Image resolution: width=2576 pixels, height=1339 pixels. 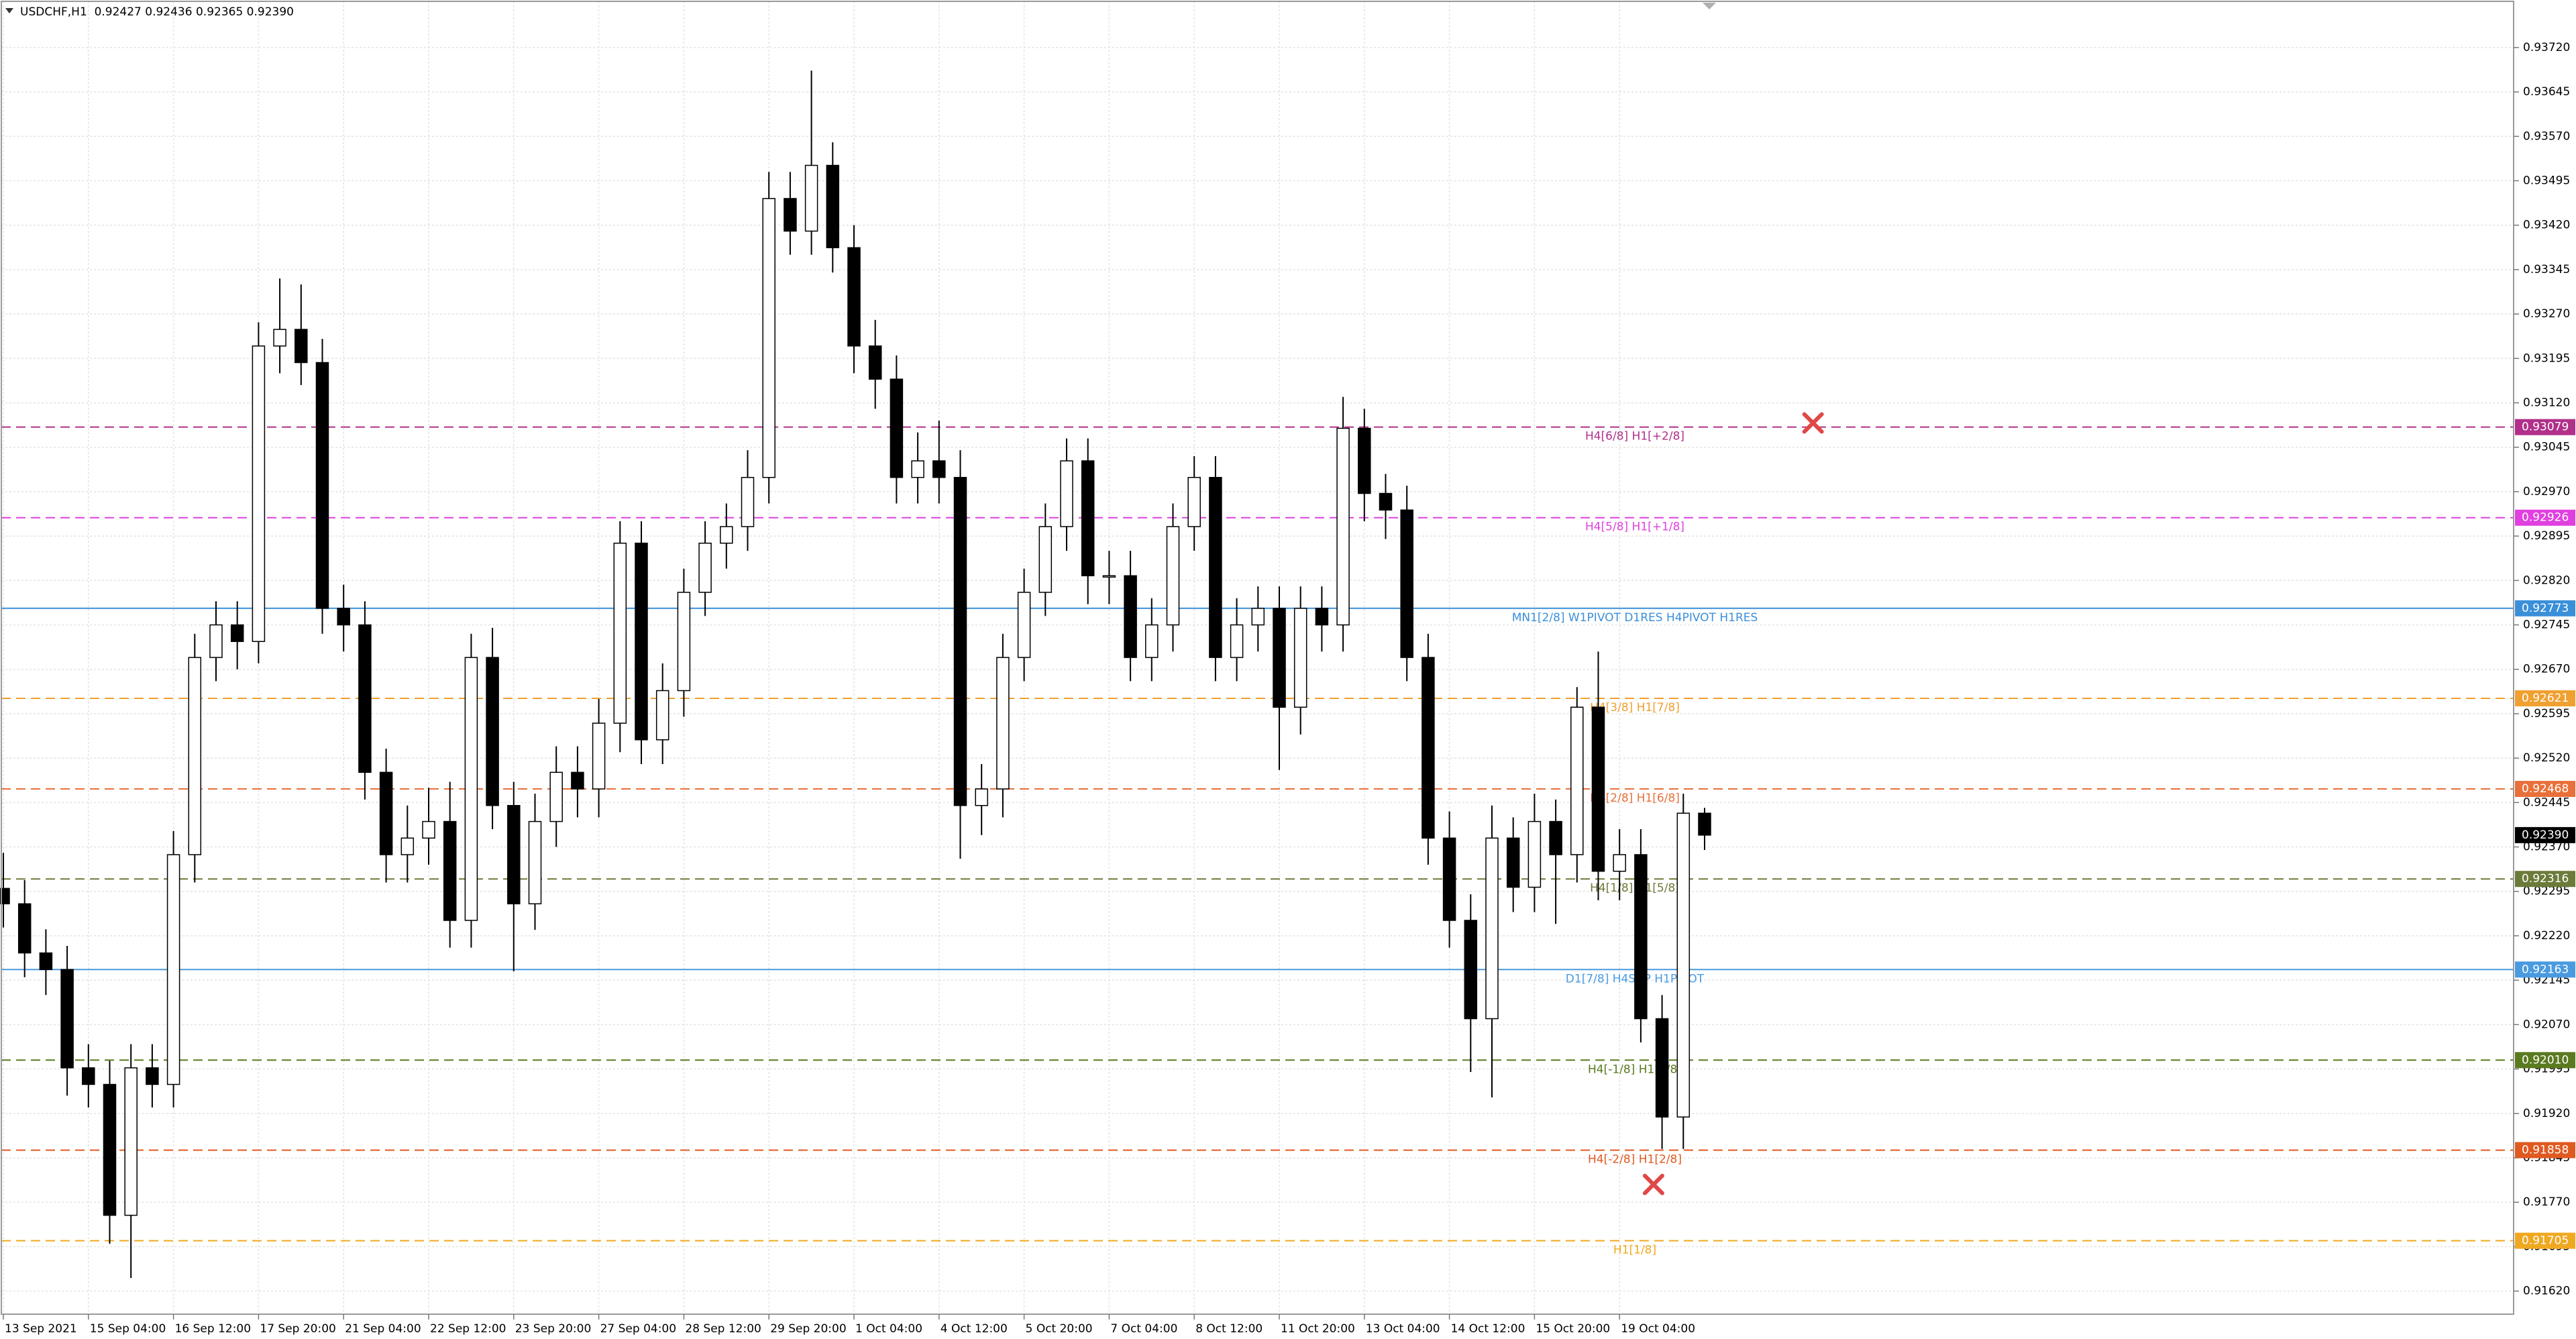 I want to click on level-label: H4[2/8] H1[6/8], so click(x=1635, y=798).